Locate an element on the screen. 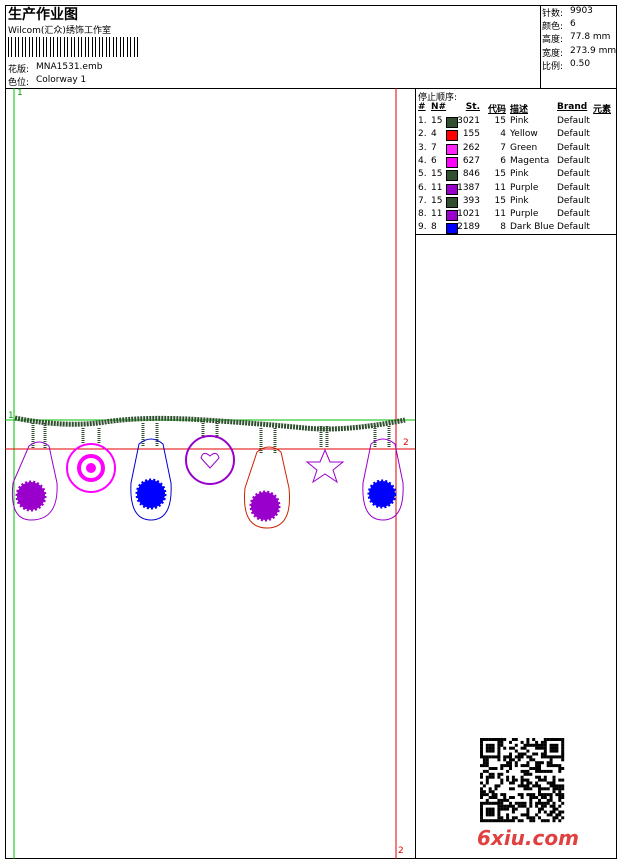  cell: Yellow is located at coordinates (524, 134).